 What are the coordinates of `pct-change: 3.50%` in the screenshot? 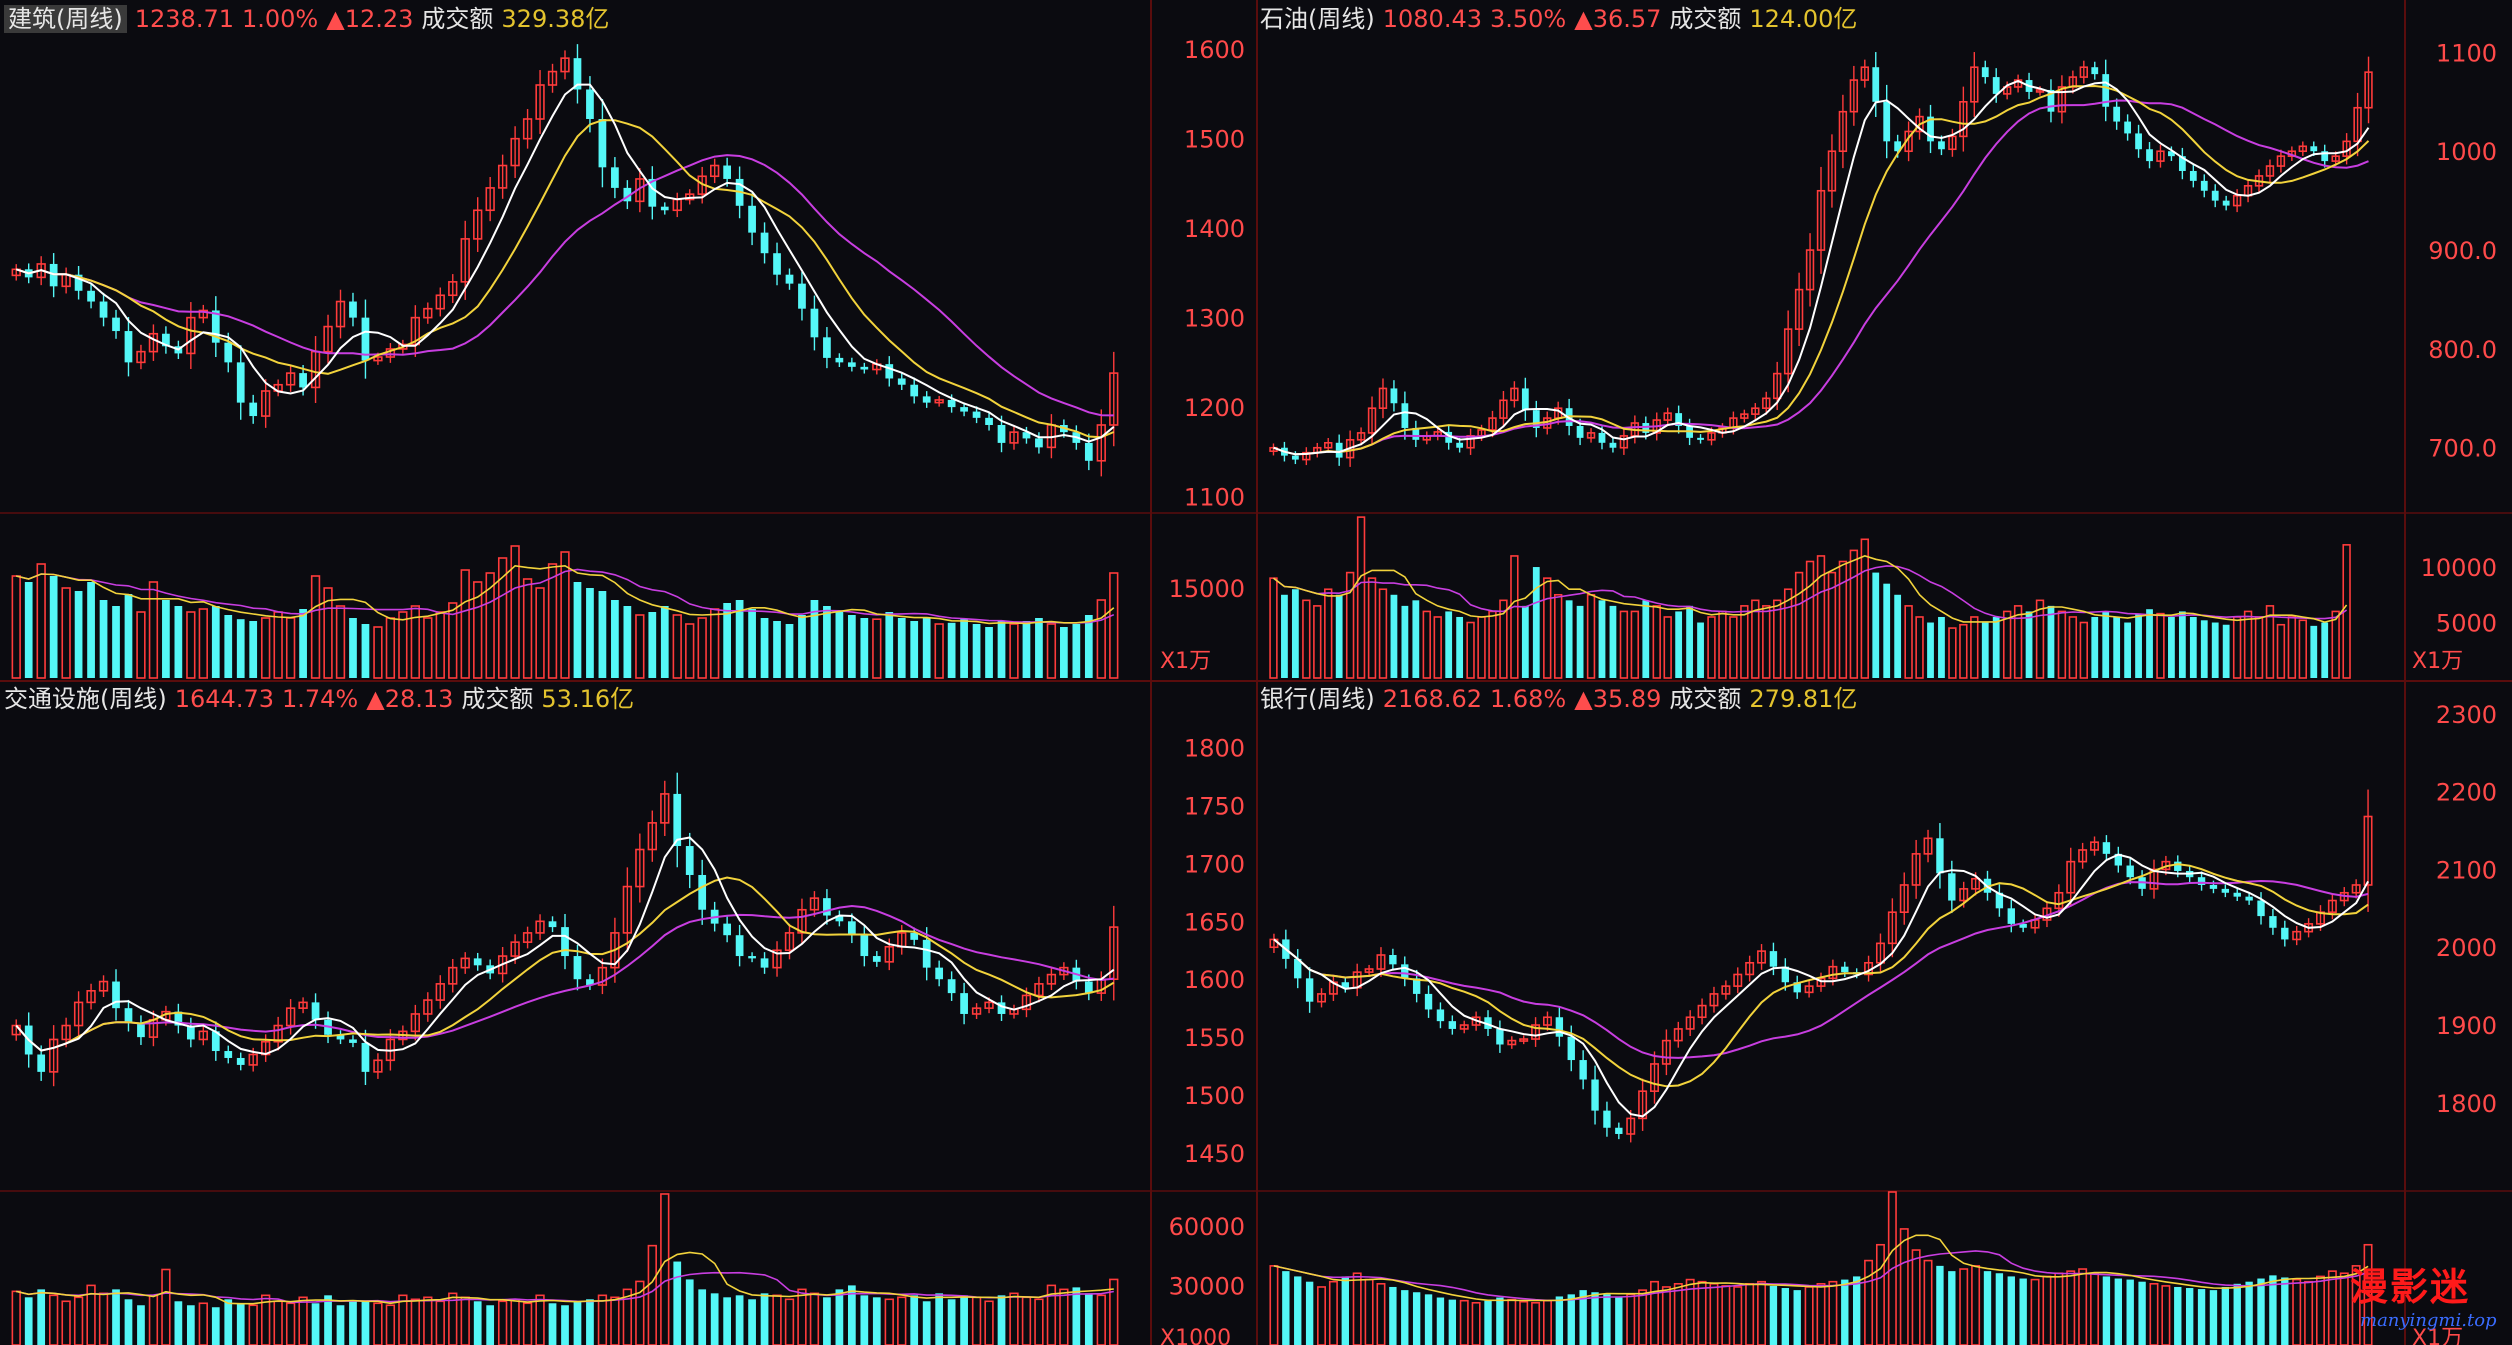 It's located at (1528, 19).